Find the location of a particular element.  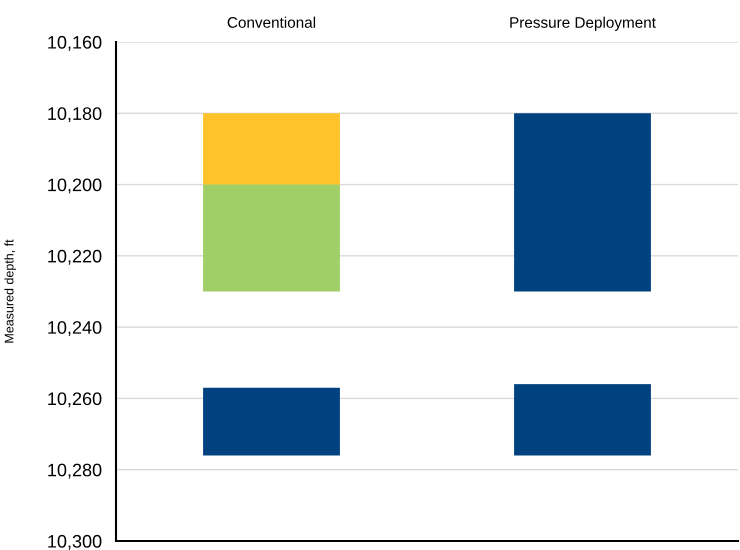

y-tick-label: 10,280 is located at coordinates (75, 471).